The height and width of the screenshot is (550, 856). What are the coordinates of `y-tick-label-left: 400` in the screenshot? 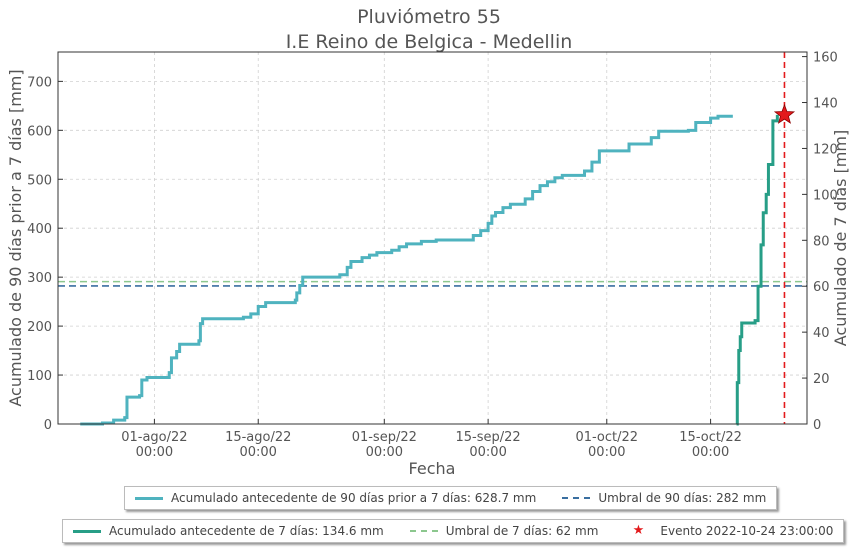 It's located at (39, 229).